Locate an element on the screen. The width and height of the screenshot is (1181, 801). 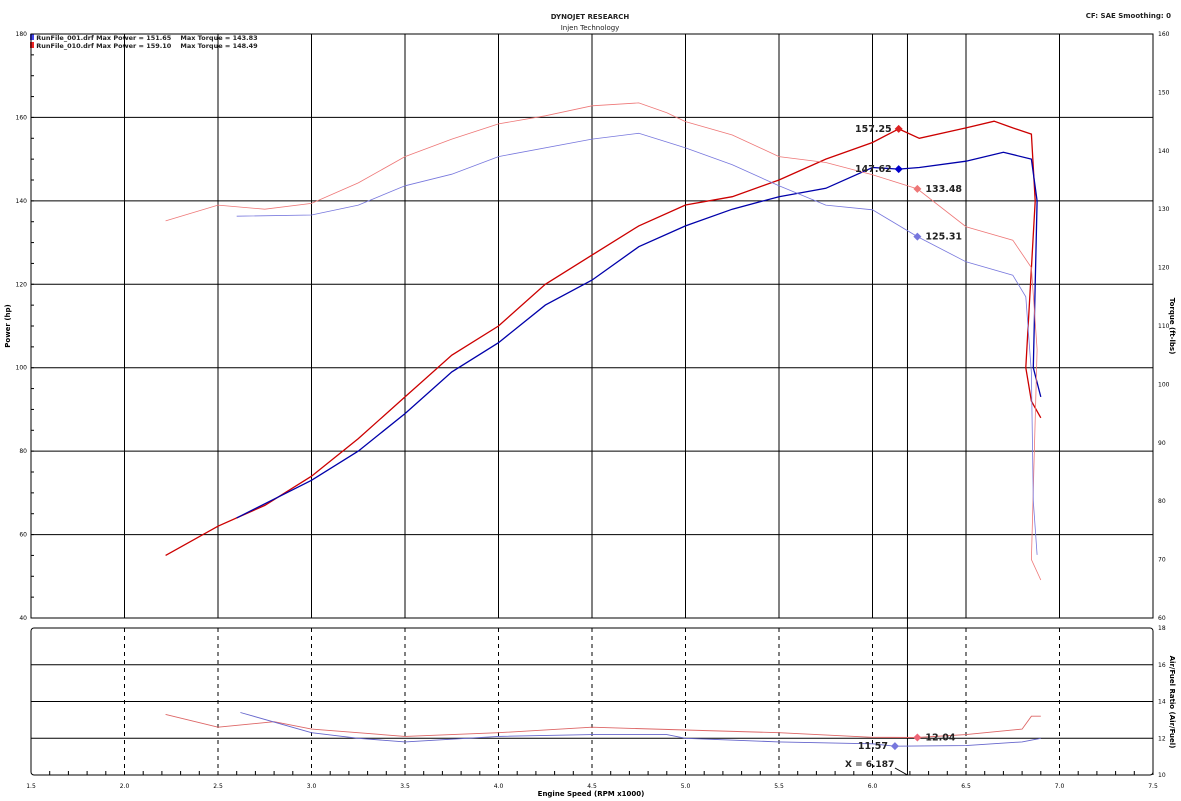
legend-power: Max Power = 159.10 is located at coordinates (134, 46).